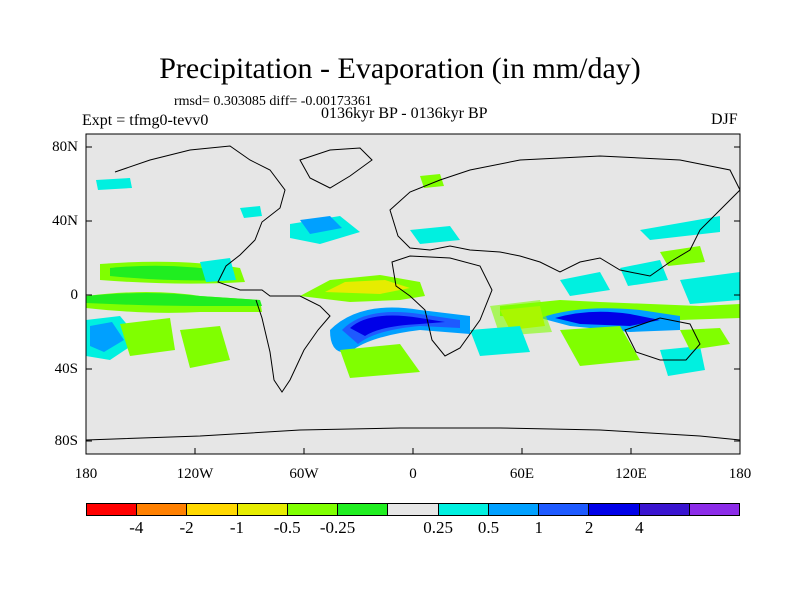 Image resolution: width=800 pixels, height=600 pixels. I want to click on colorbar-label: -0.5, so click(287, 527).